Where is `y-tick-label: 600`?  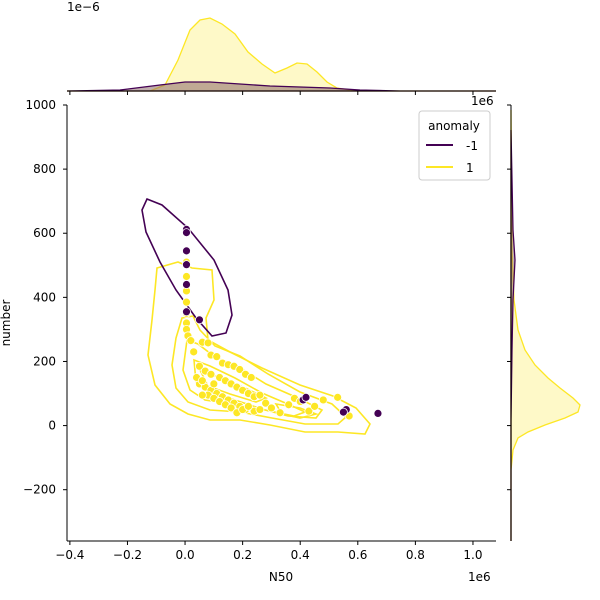 y-tick-label: 600 is located at coordinates (44, 233).